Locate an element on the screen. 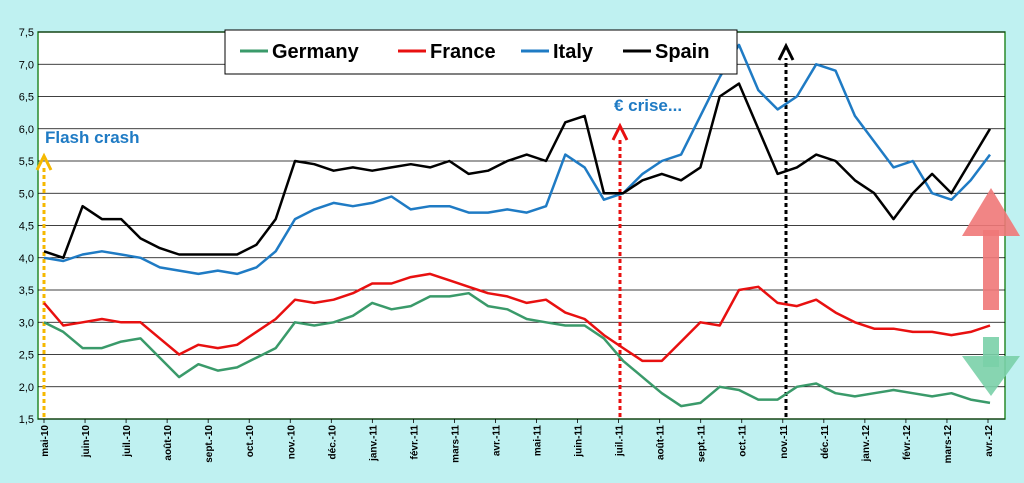  up-arrow-shaft is located at coordinates (991, 270).